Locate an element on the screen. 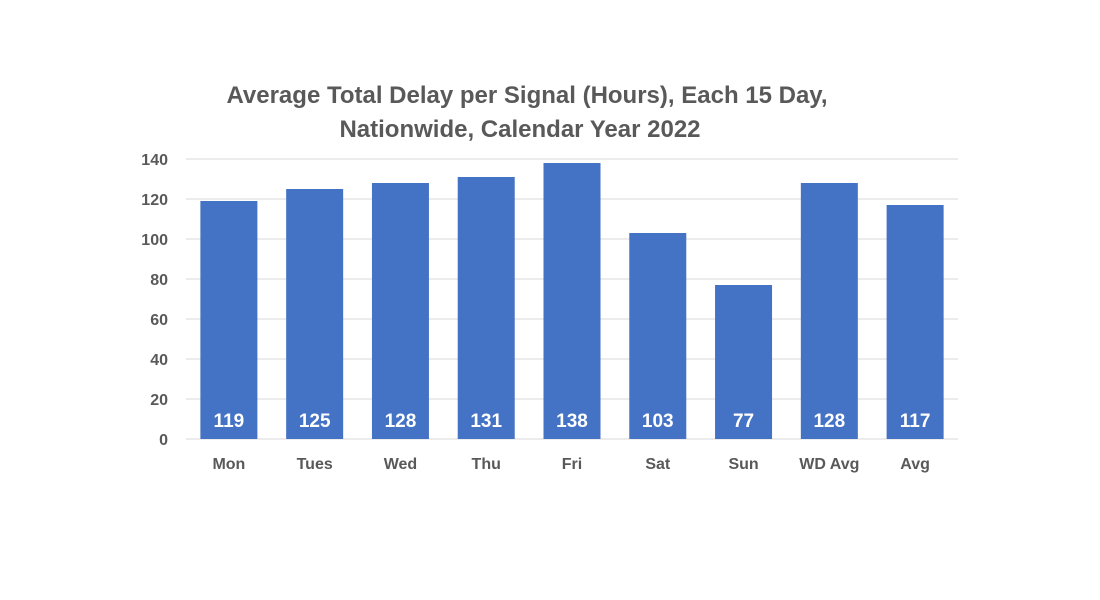 The width and height of the screenshot is (1100, 600). x-tick-label: Fri is located at coordinates (572, 464).